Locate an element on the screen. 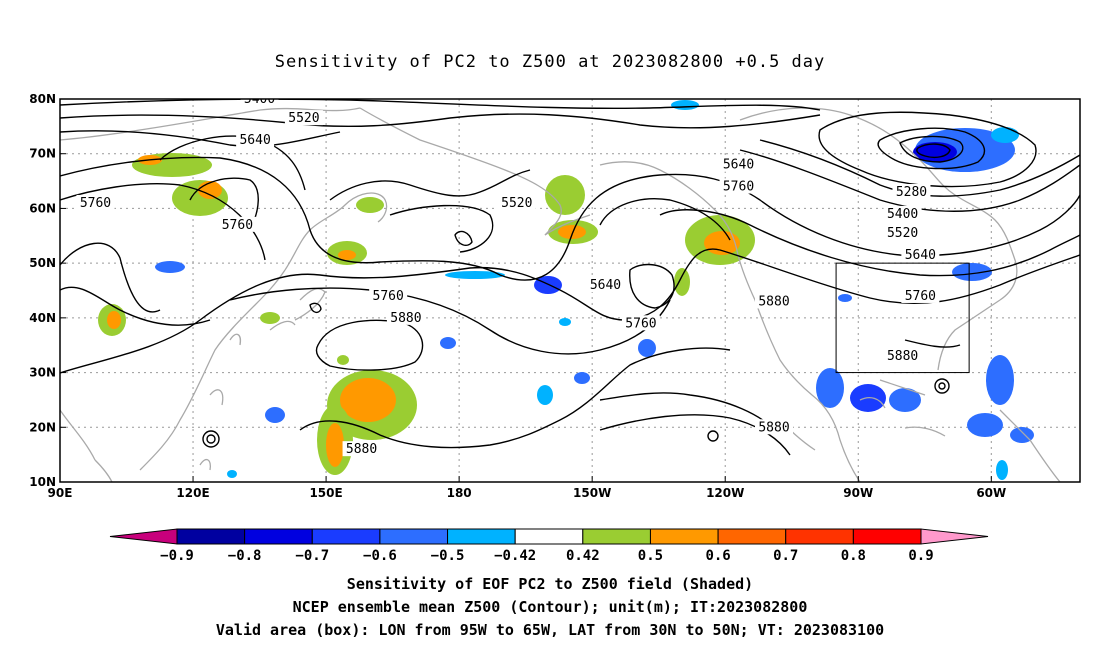 The height and width of the screenshot is (650, 1100). colorbar-tick-label: −0.8 is located at coordinates (245, 556).